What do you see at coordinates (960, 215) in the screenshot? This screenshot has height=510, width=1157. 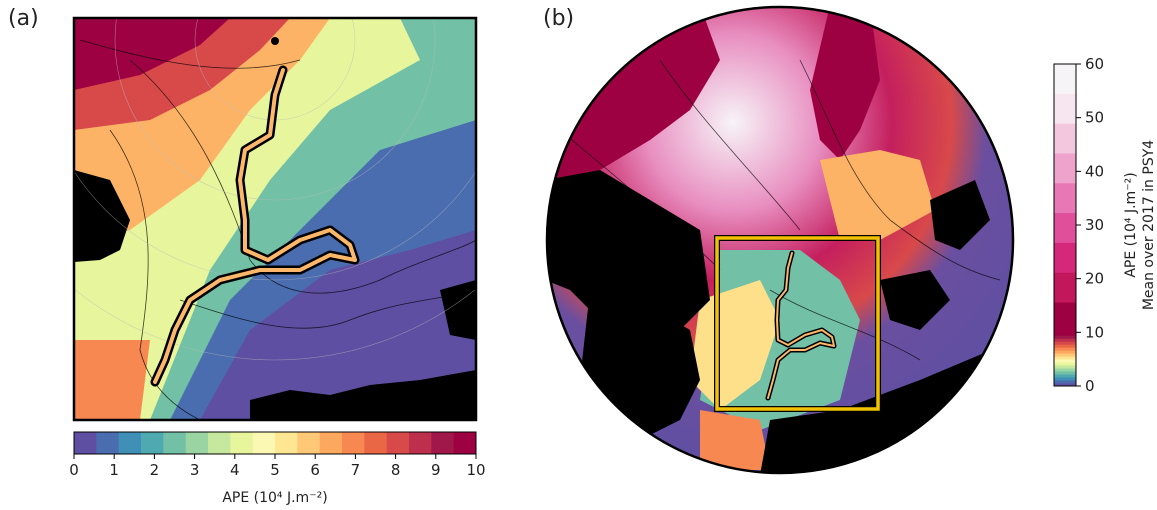 I see `land-svalbard-b` at bounding box center [960, 215].